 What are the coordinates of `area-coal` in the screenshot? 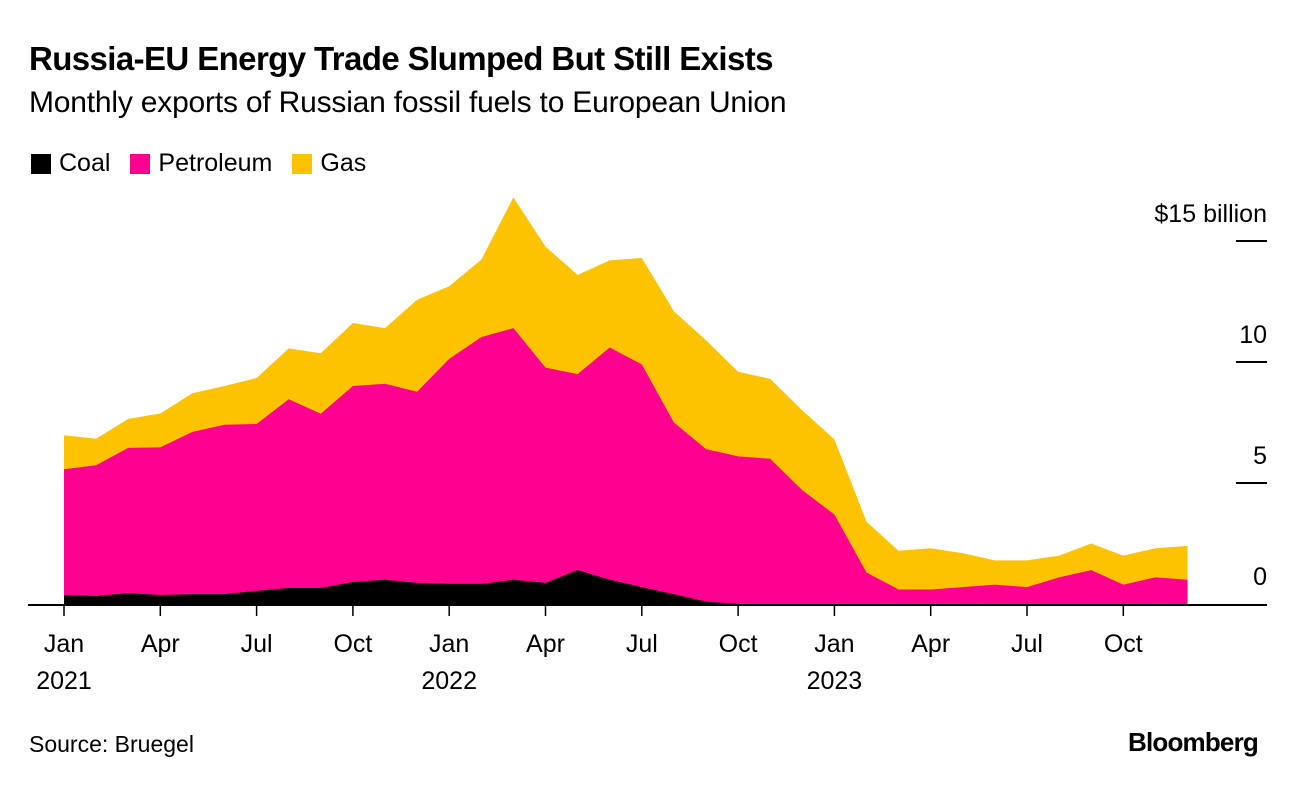 It's located at (626, 587).